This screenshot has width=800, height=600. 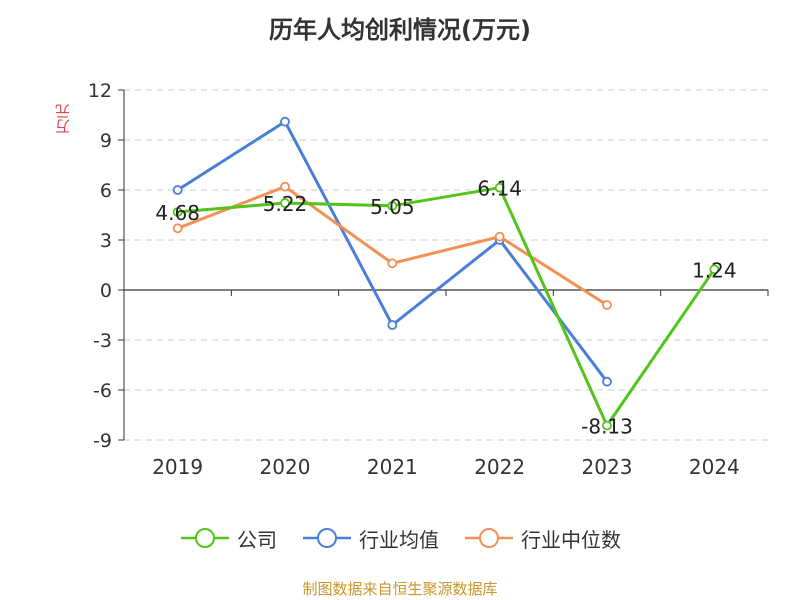 What do you see at coordinates (100, 91) in the screenshot?
I see `y-tick-label: 12` at bounding box center [100, 91].